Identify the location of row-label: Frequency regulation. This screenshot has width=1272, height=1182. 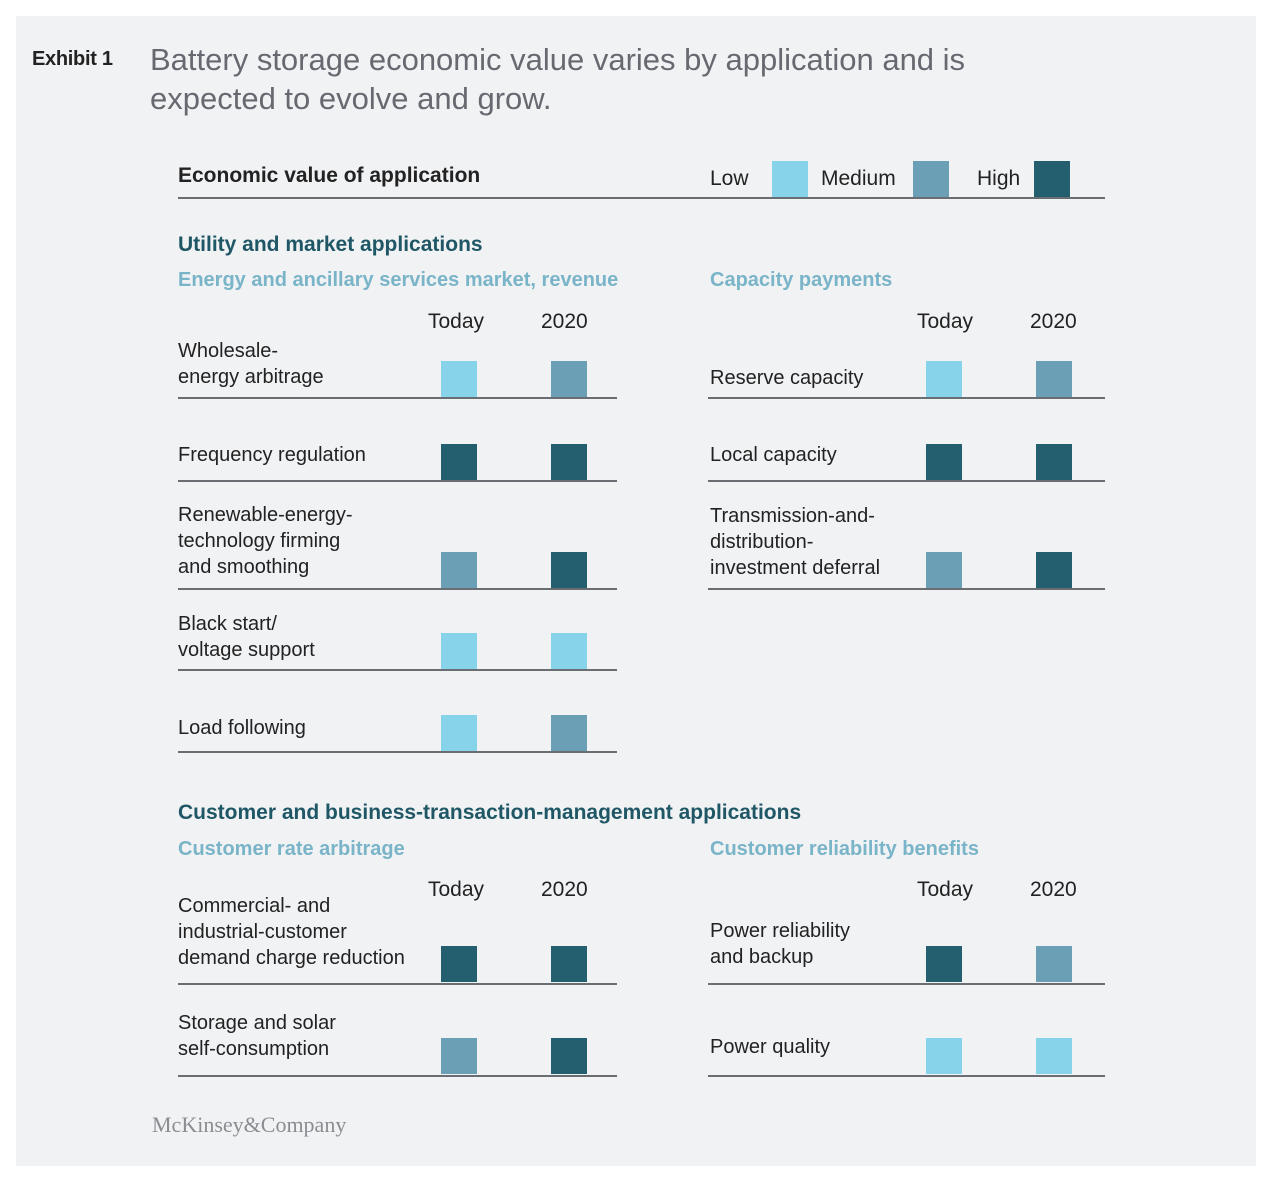
(272, 455).